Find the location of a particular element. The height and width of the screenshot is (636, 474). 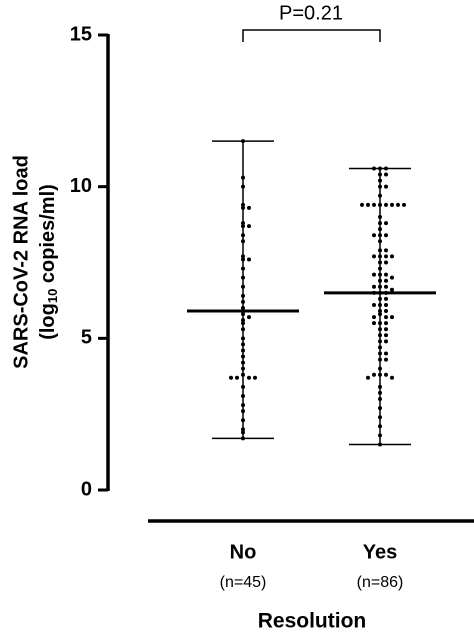

y-tick-label: 15 is located at coordinates (81, 34).